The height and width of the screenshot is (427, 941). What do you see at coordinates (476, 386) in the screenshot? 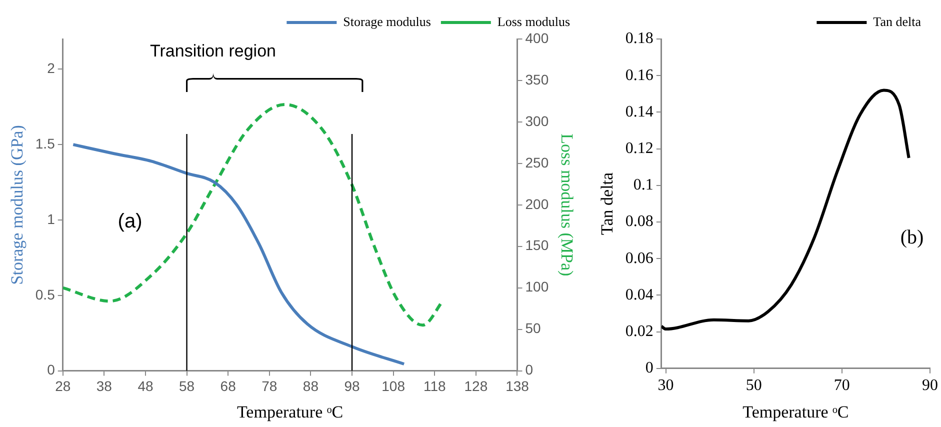
I see `x-tick-label: 128` at bounding box center [476, 386].